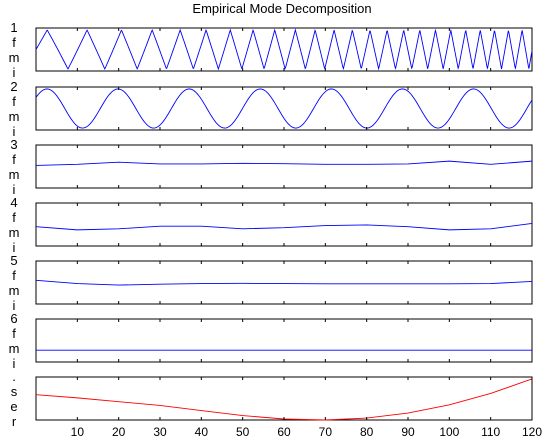  I want to click on x-tick-label: 70, so click(326, 432).